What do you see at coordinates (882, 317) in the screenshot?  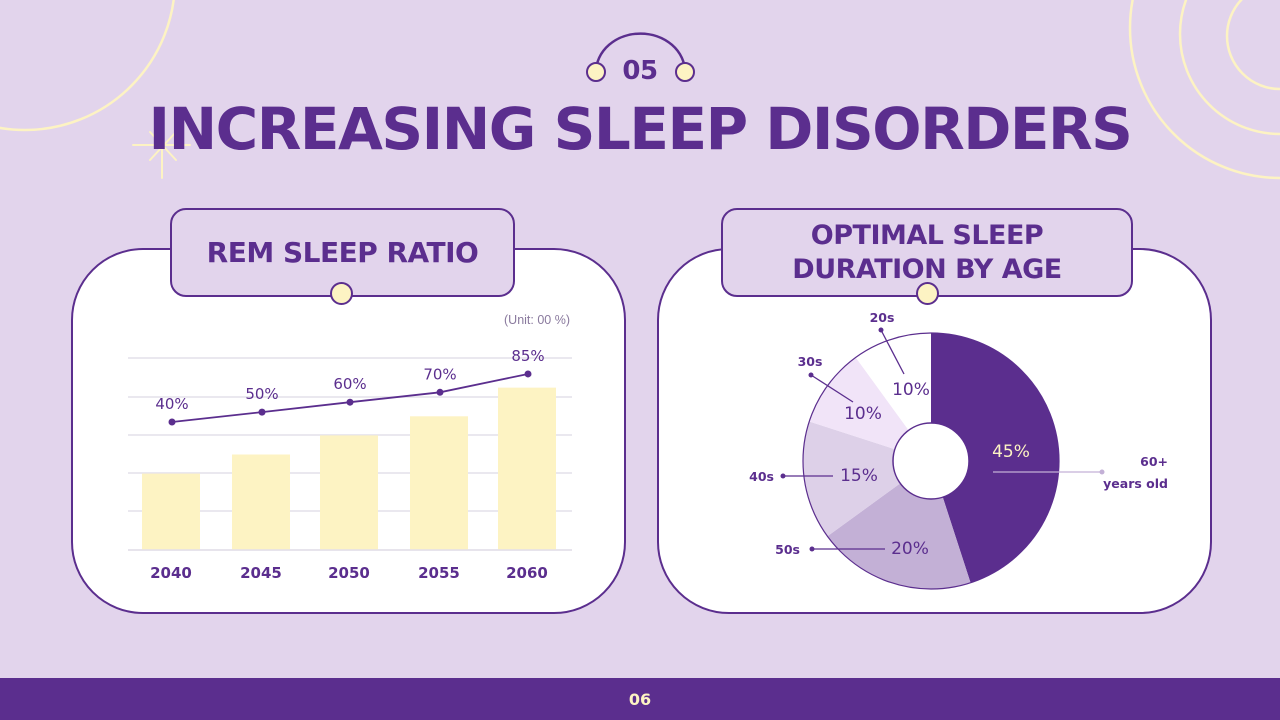 I see `slice-category-label: 20s` at bounding box center [882, 317].